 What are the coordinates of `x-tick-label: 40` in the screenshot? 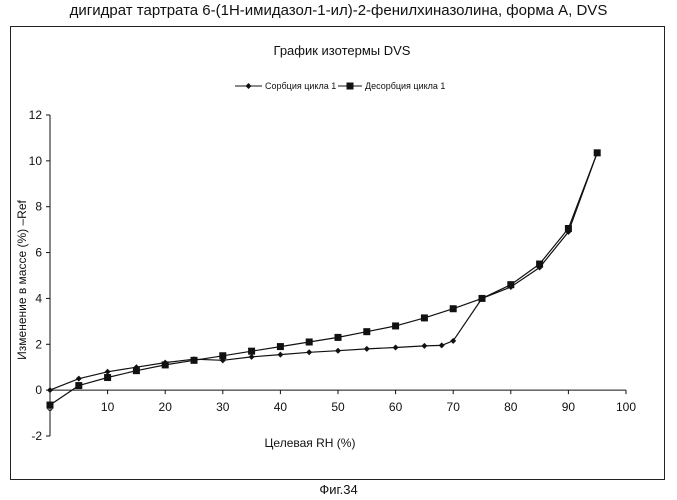 It's located at (281, 407).